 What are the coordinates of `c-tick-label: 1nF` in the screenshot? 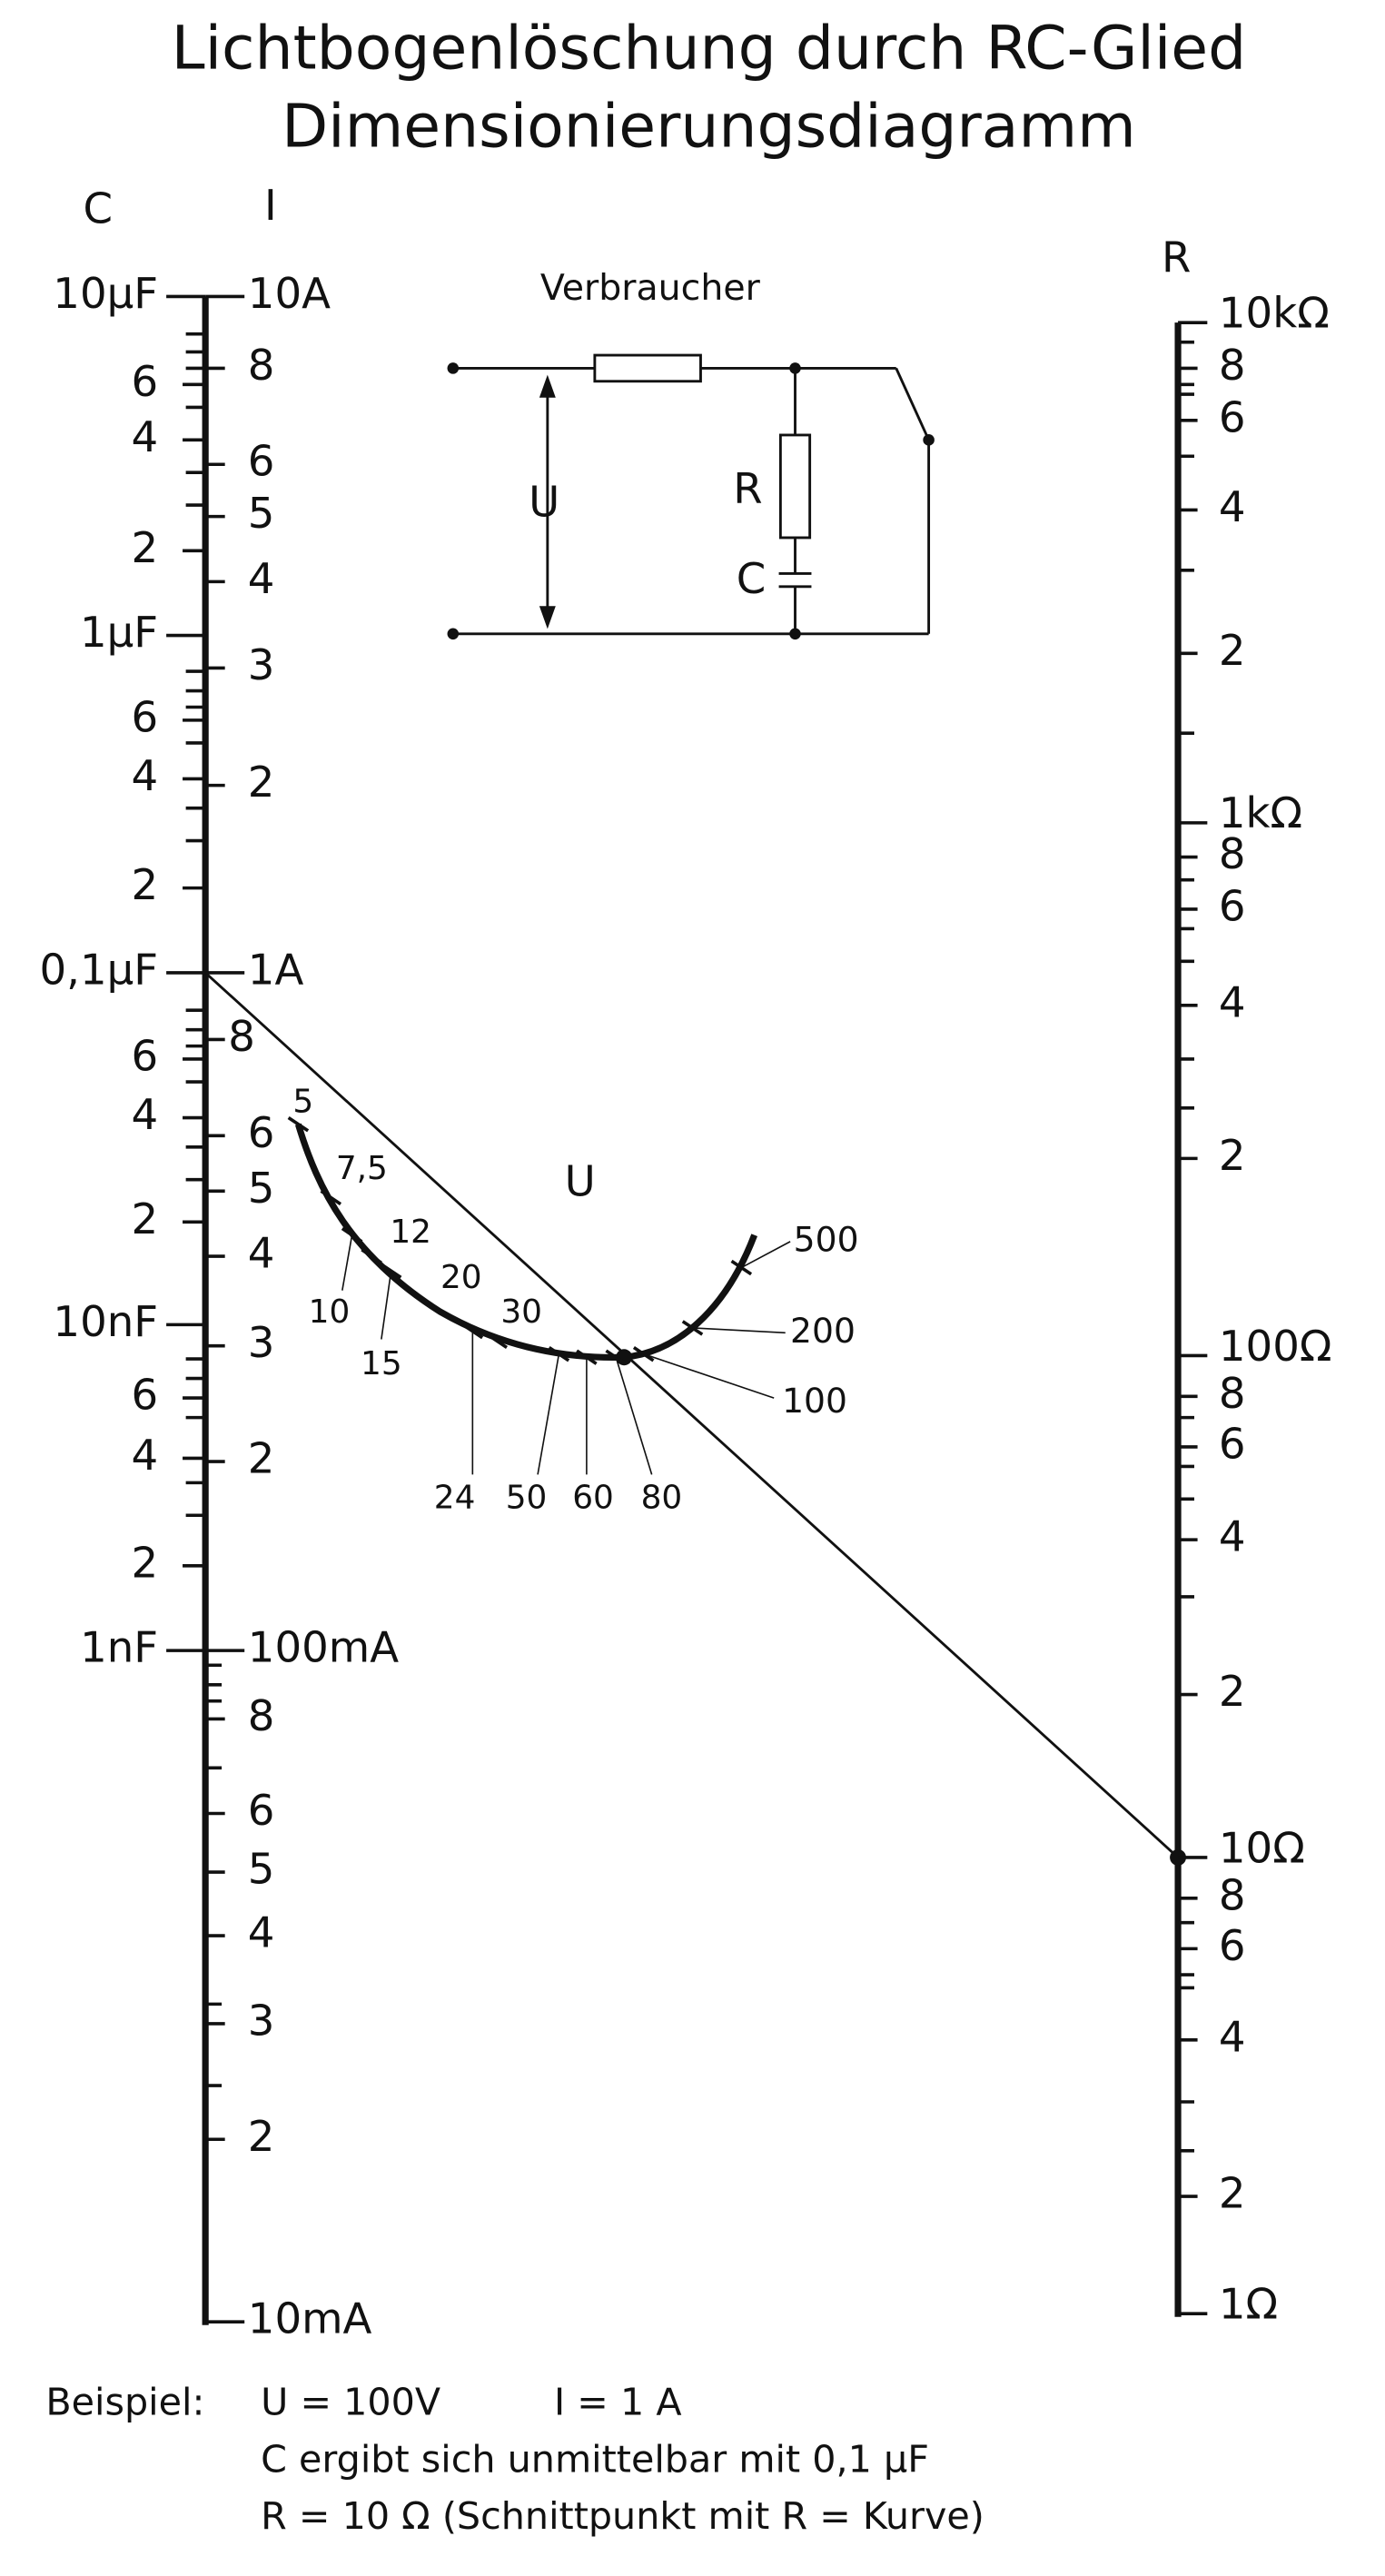 It's located at (119, 1647).